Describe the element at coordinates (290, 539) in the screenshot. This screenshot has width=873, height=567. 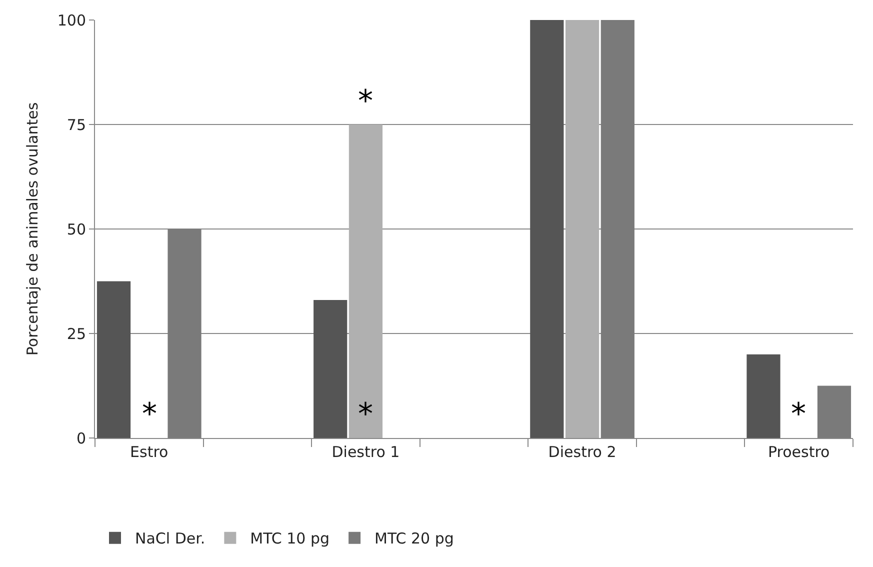
I see `legend-label: MTC 10 pg` at that location.